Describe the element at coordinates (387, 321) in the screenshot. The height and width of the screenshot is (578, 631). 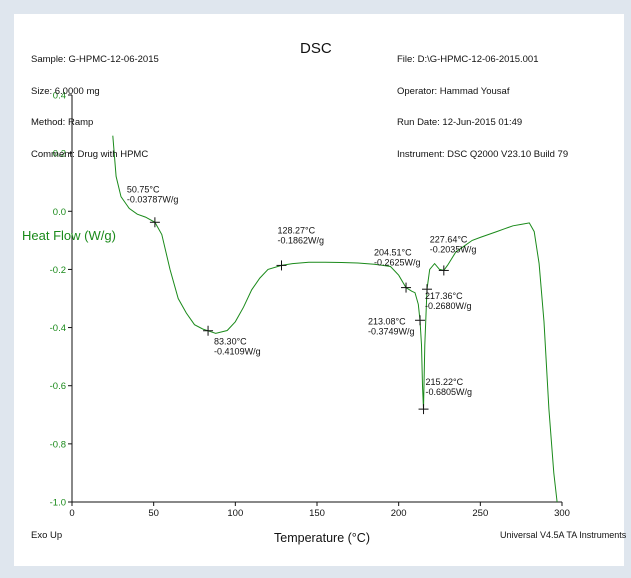
I see `annotation-temp: 213.08°C` at that location.